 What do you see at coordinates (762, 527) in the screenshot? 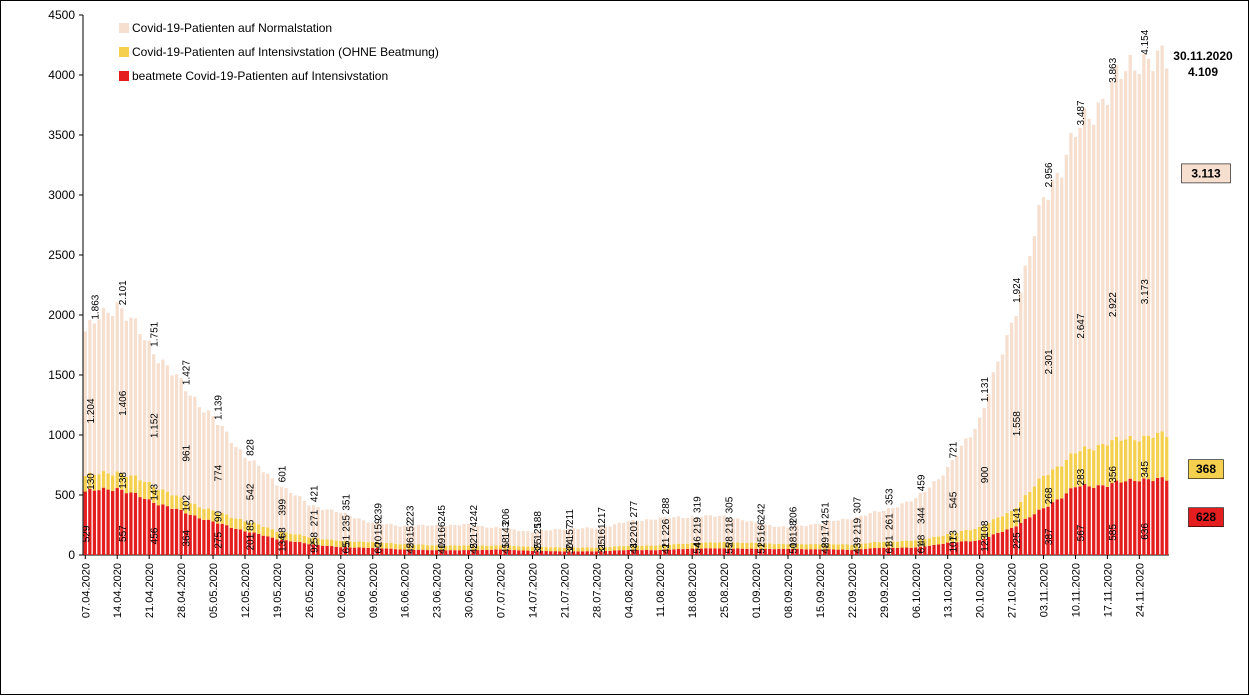
I see `normal-label: 166` at bounding box center [762, 527].